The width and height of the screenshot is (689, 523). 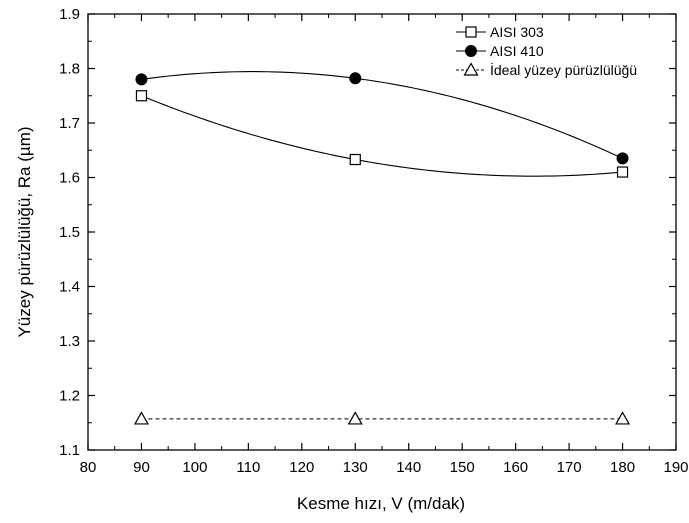 What do you see at coordinates (69, 287) in the screenshot?
I see `y-tick-label: 1.4` at bounding box center [69, 287].